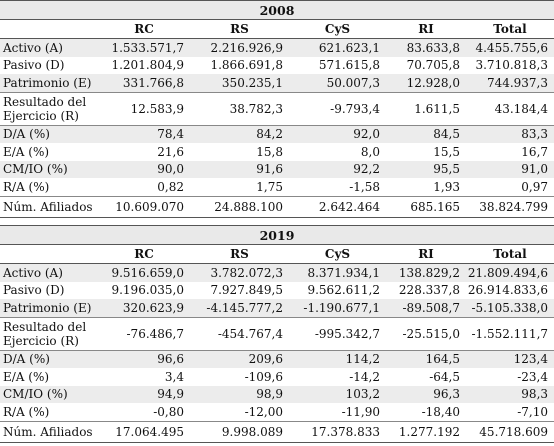 Image resolution: width=554 pixels, height=446 pixels. Describe the element at coordinates (239, 272) in the screenshot. I see `table-cell: 3.782.072,3` at that location.